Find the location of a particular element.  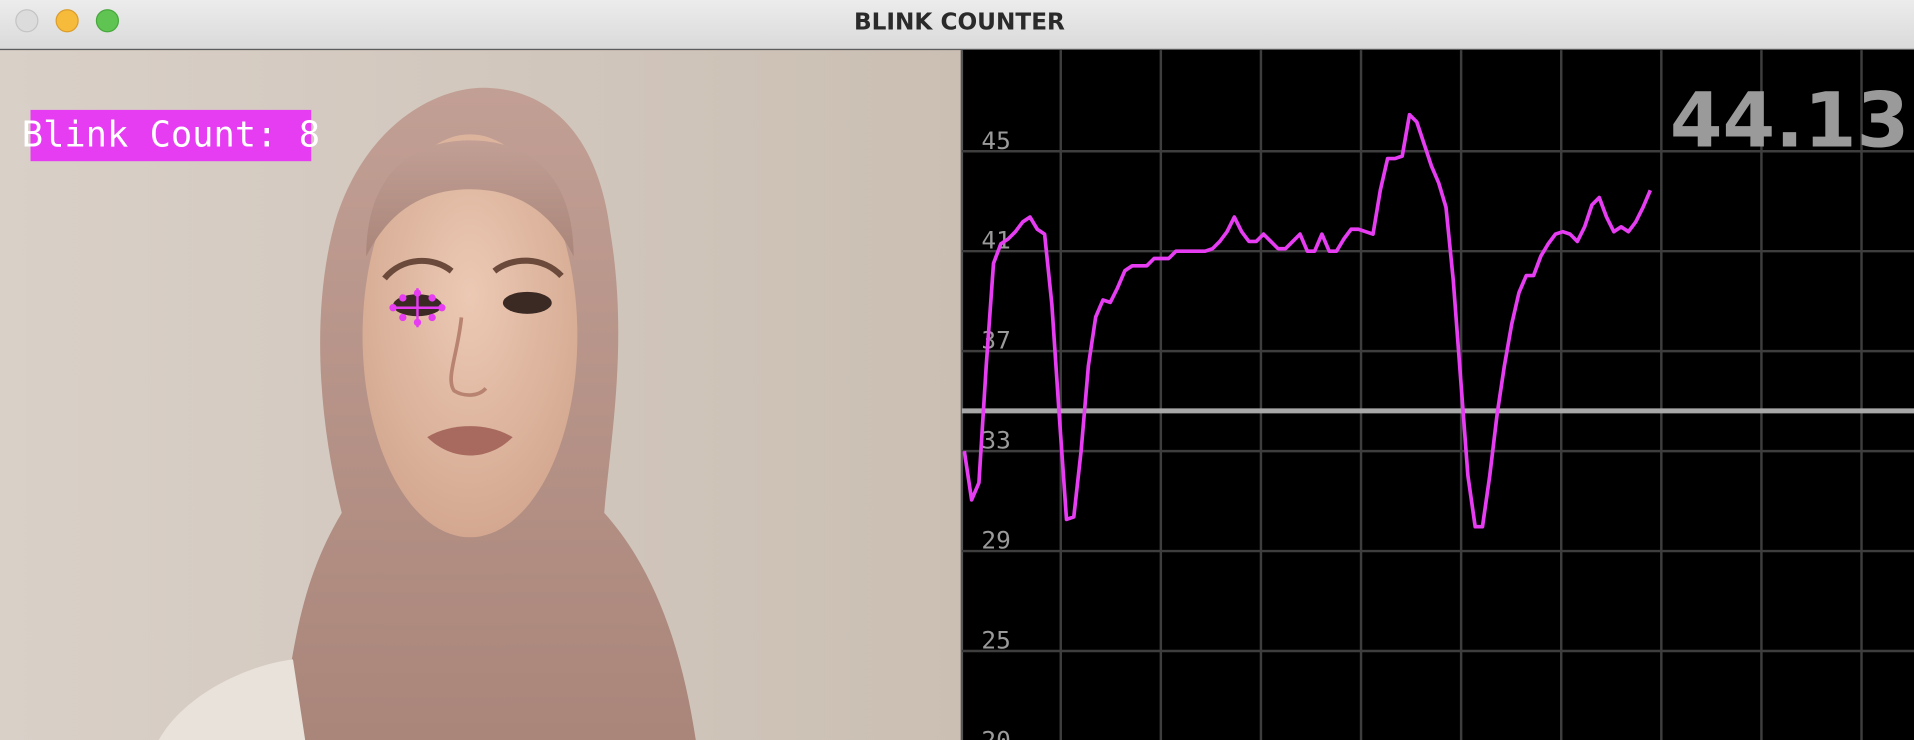

face is located at coordinates (470, 336).